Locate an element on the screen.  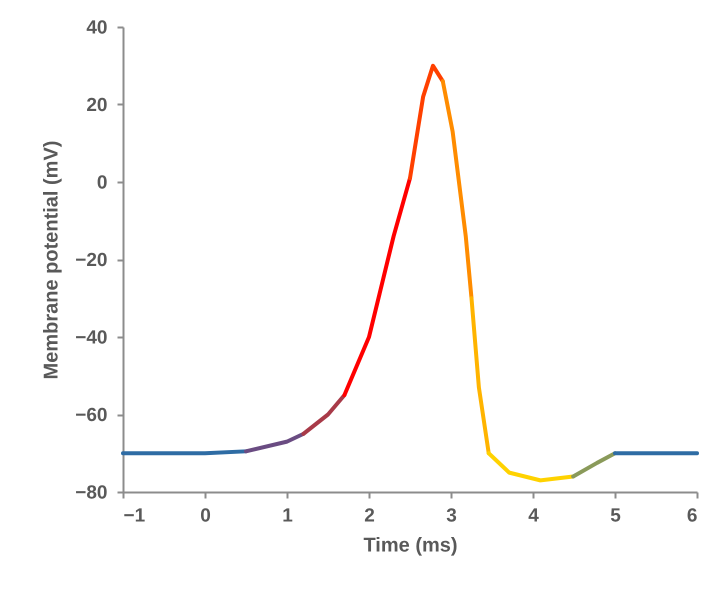
y-tick-label: 0 is located at coordinates (102, 183).